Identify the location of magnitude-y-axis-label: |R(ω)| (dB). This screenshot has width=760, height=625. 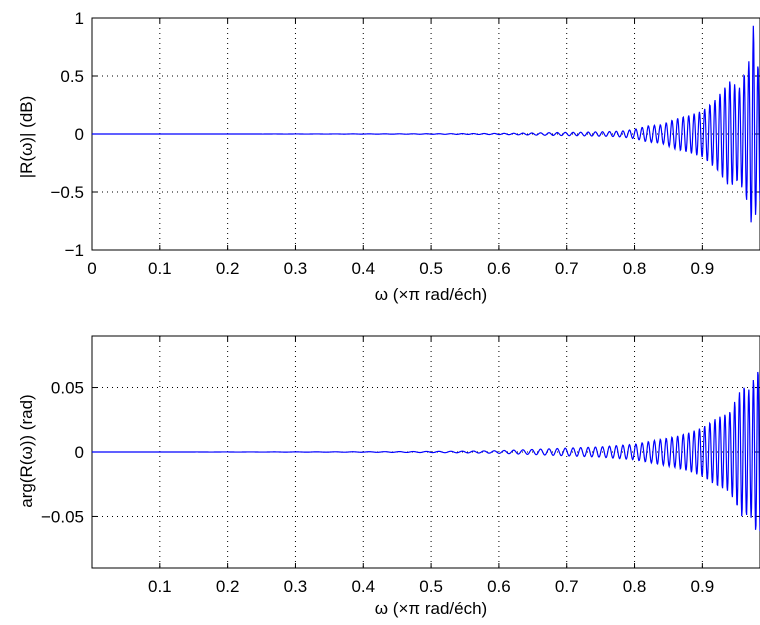
(26, 137).